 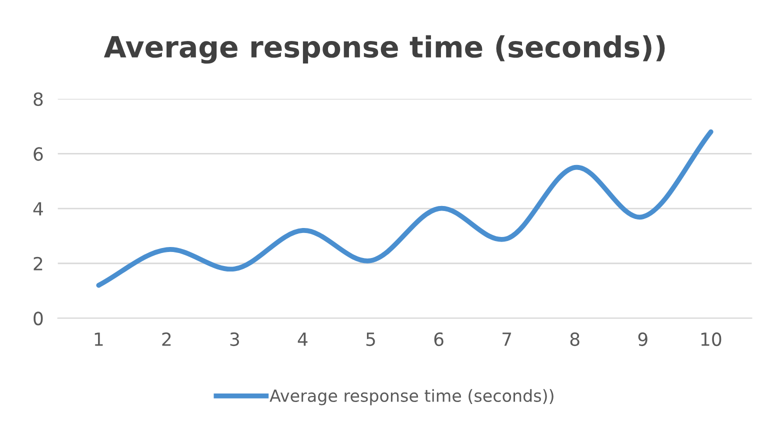 What do you see at coordinates (384, 49) in the screenshot?
I see `chart-title: Average response time (seconds))` at bounding box center [384, 49].